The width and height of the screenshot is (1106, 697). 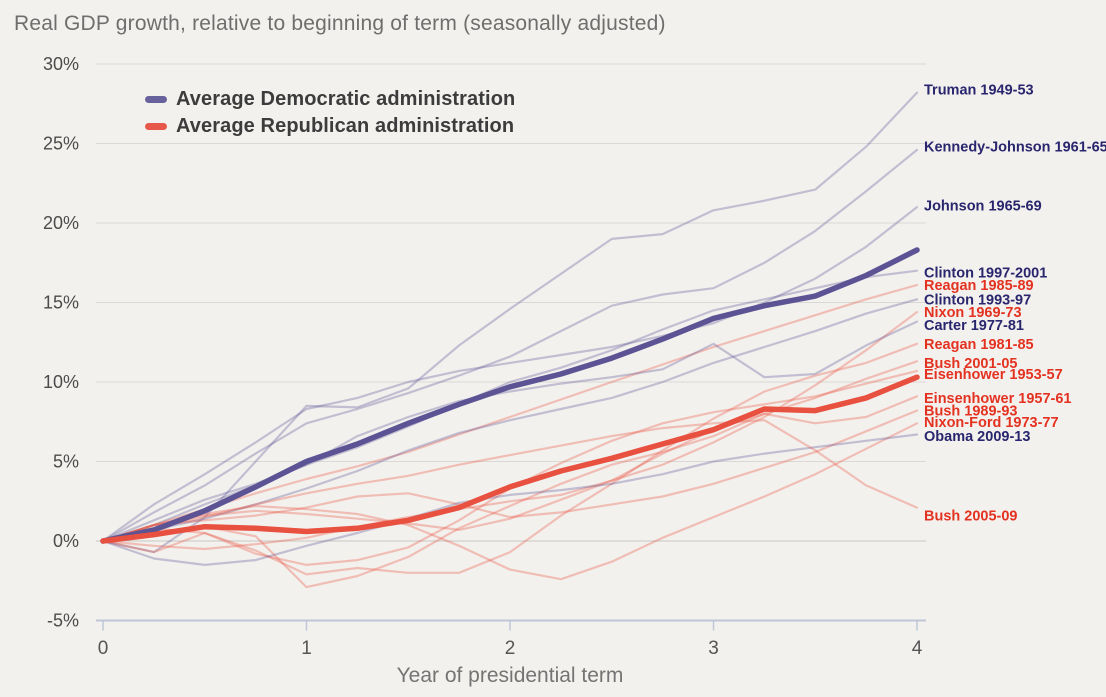 What do you see at coordinates (156, 126) in the screenshot?
I see `republican-swatch-icon` at bounding box center [156, 126].